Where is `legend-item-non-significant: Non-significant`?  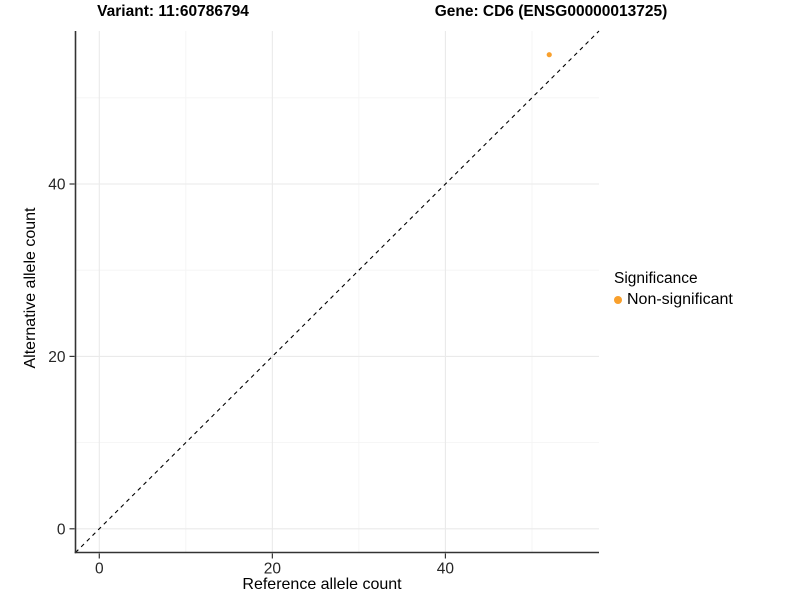
legend-item-non-significant: Non-significant is located at coordinates (673, 300).